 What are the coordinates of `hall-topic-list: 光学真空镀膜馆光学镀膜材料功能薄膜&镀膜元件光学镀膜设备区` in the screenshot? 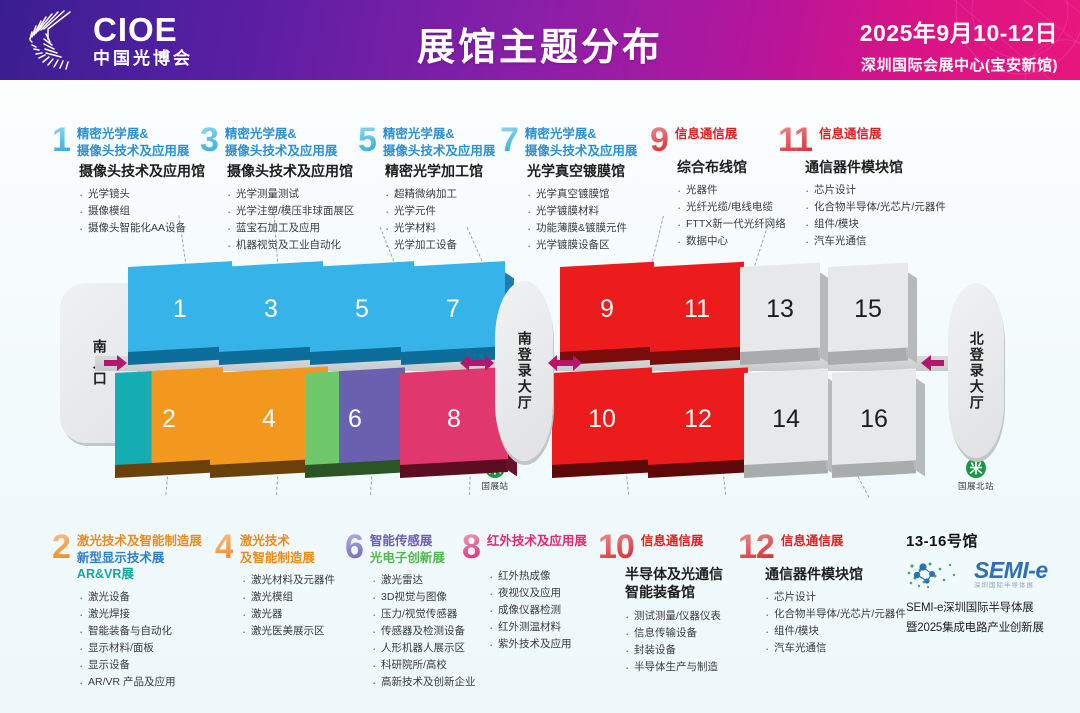 It's located at (580, 220).